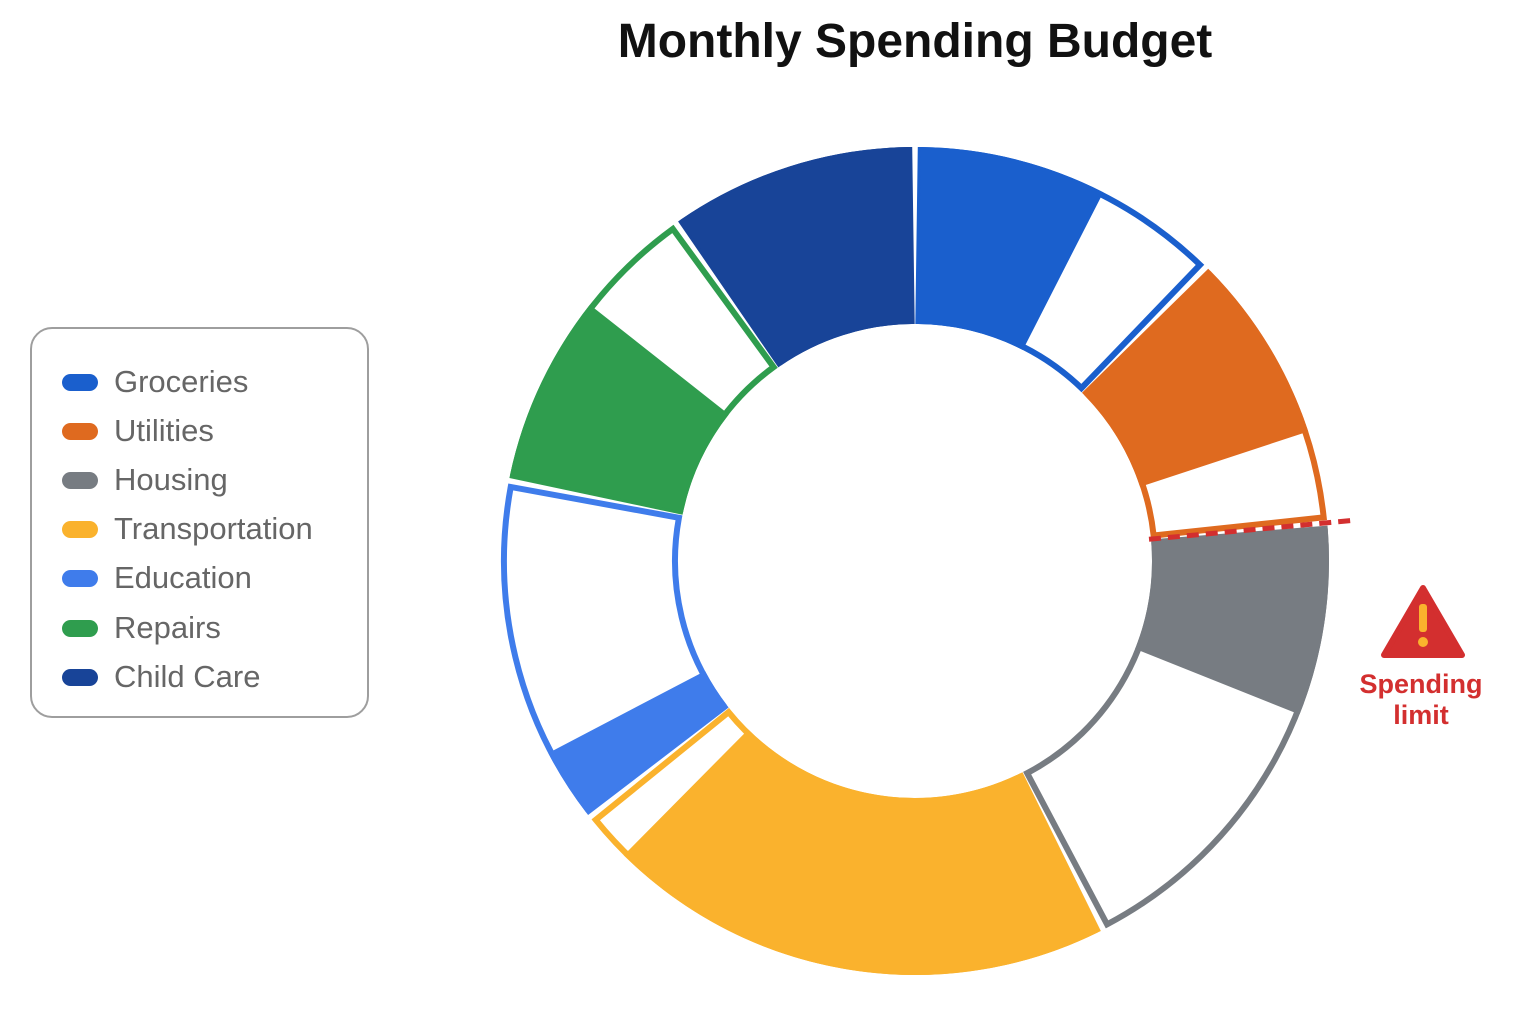 The height and width of the screenshot is (1011, 1532). I want to click on legend-label: Housing, so click(171, 479).